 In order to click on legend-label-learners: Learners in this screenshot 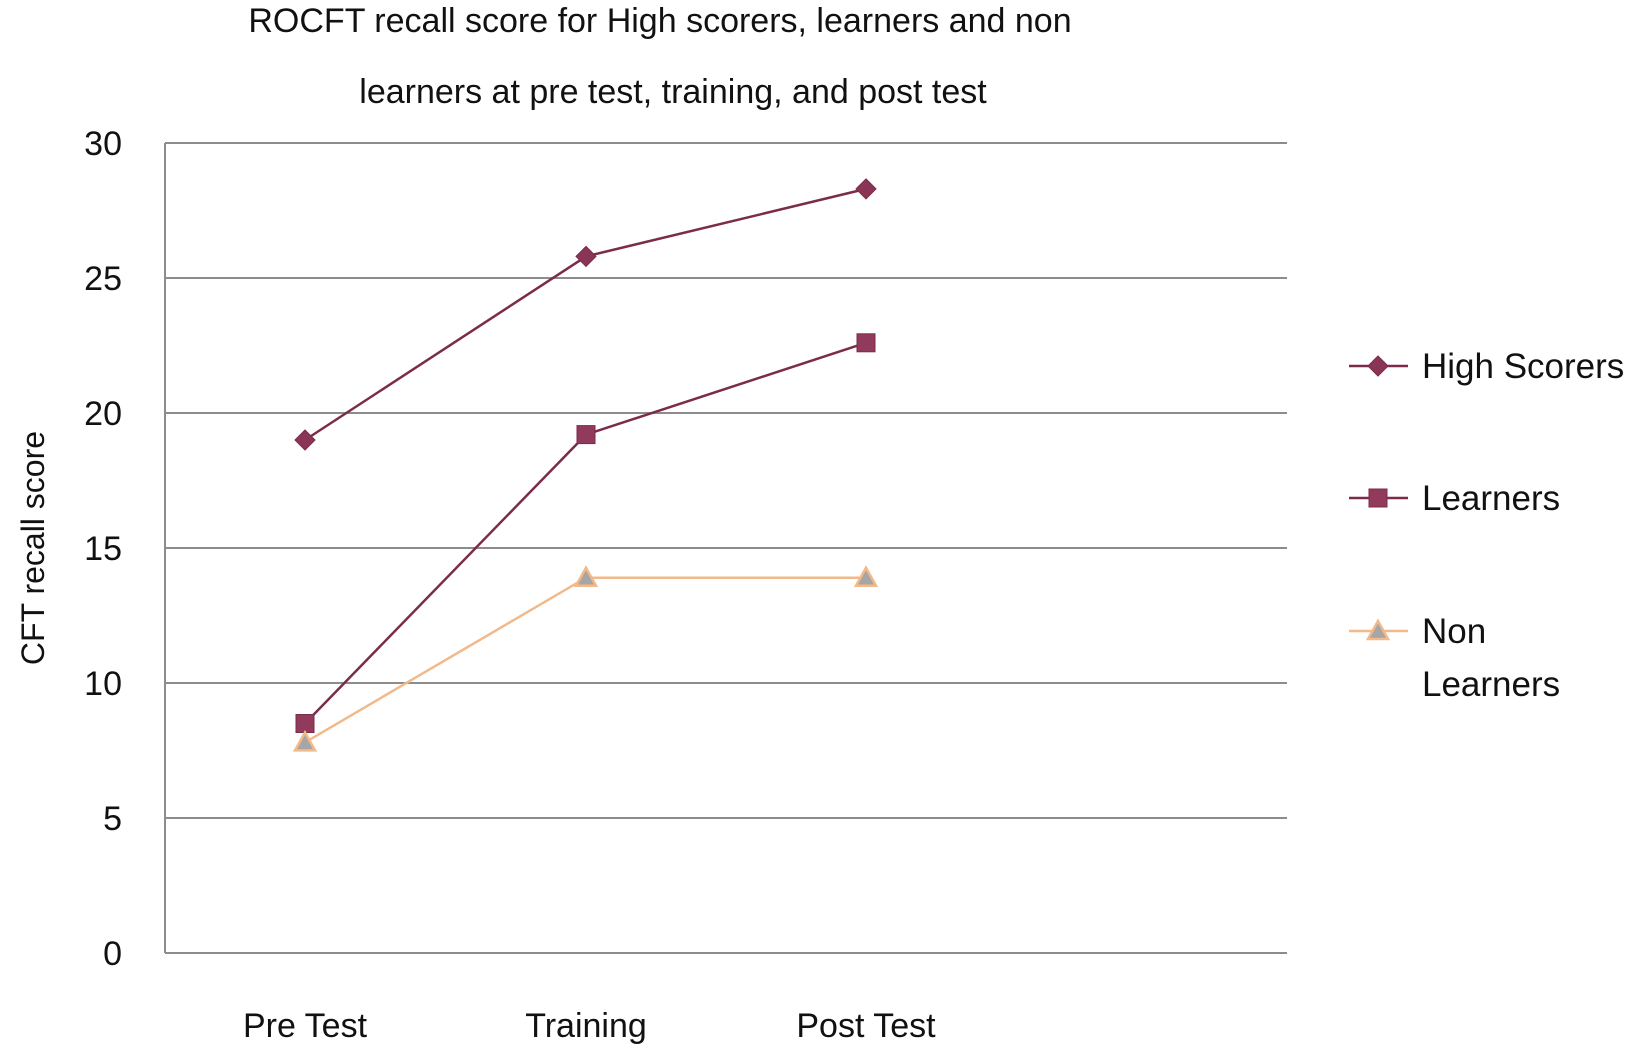, I will do `click(1491, 498)`.